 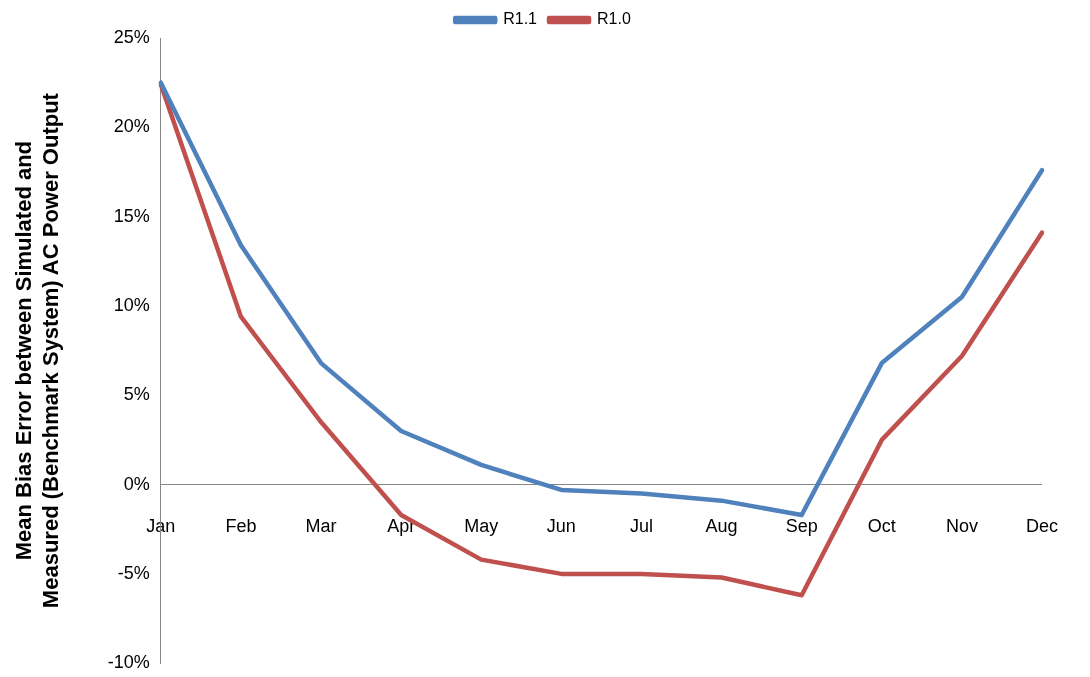 I want to click on x-tick-label: May, so click(x=481, y=526).